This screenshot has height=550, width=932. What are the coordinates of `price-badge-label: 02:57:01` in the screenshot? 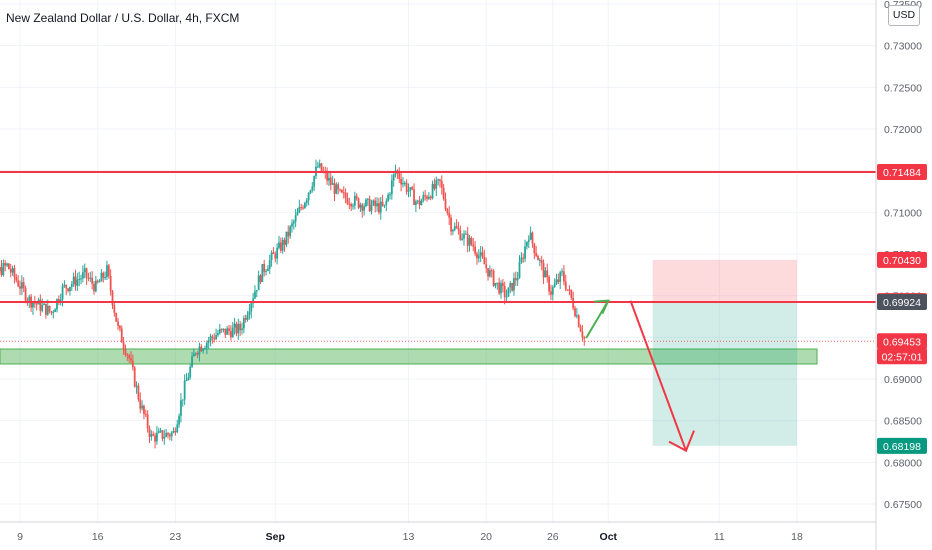 It's located at (902, 357).